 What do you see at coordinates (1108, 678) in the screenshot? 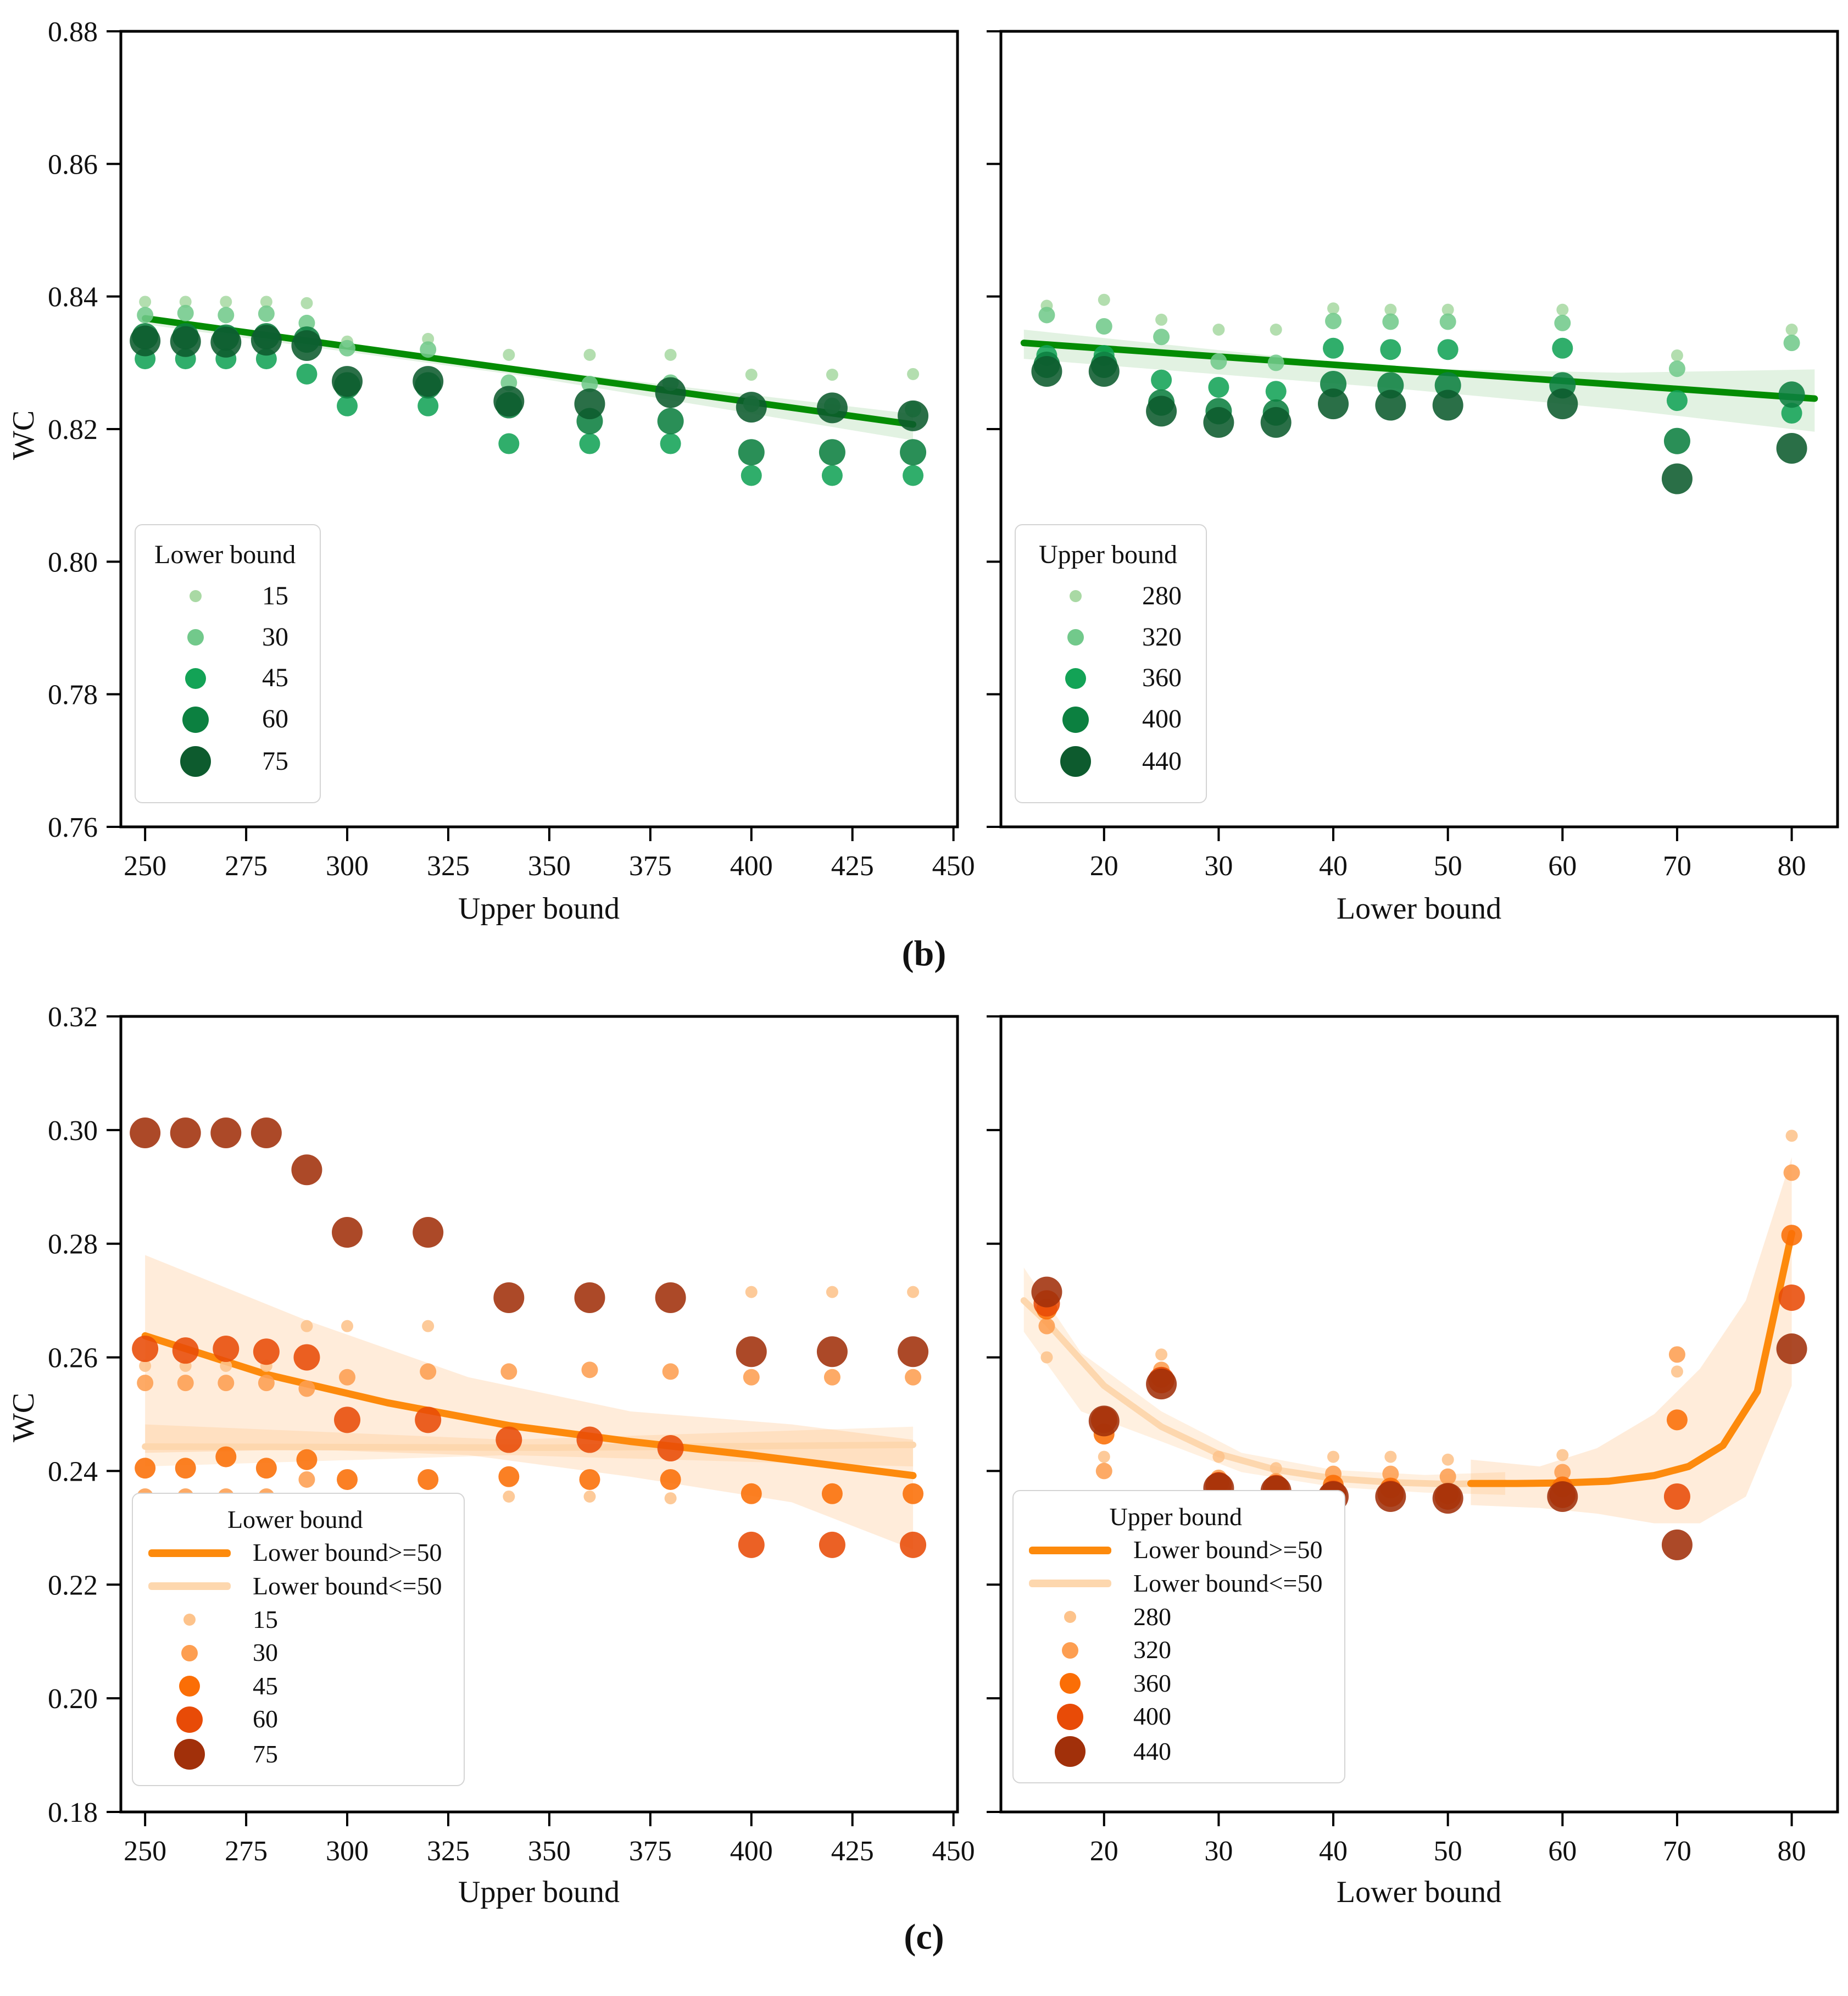
I see `legend-size-entry: 360` at bounding box center [1108, 678].